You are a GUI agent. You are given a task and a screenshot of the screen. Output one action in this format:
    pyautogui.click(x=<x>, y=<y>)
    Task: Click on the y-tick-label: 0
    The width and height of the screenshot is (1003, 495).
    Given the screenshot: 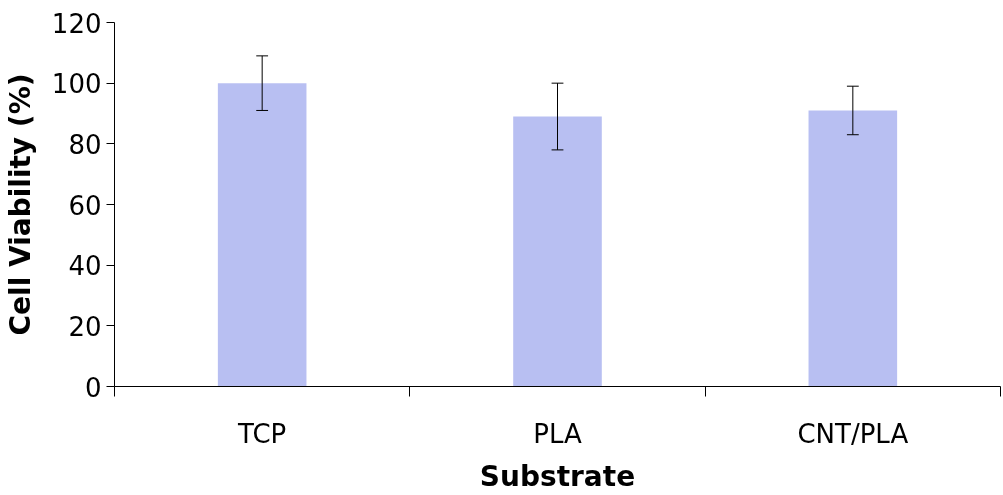 What is the action you would take?
    pyautogui.click(x=93, y=387)
    